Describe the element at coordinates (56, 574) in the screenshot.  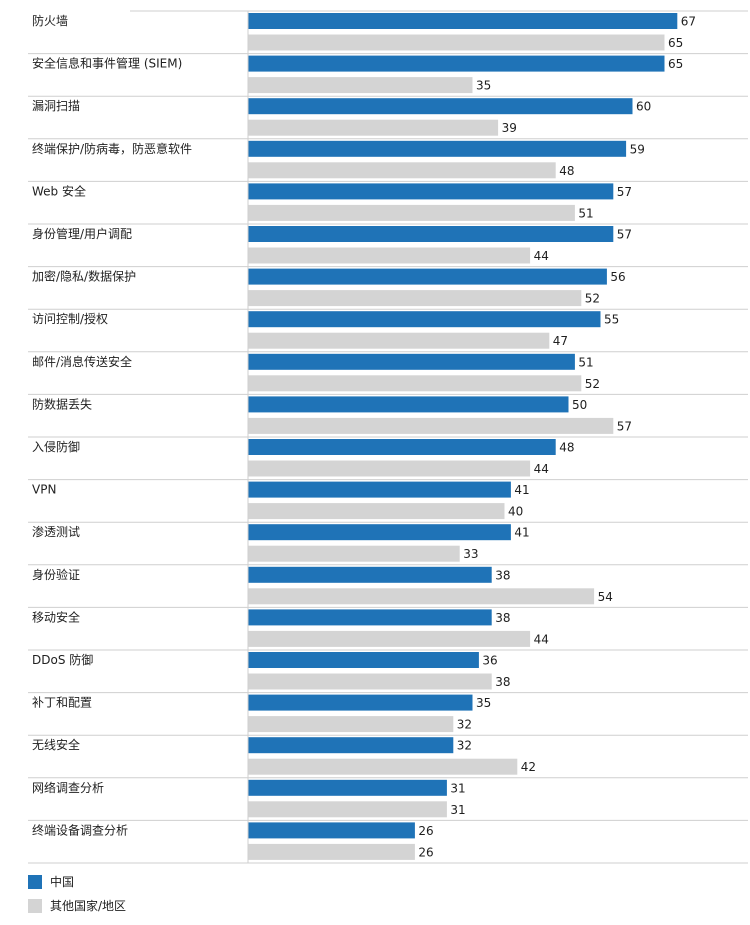
I see `category-label: 身份验证` at that location.